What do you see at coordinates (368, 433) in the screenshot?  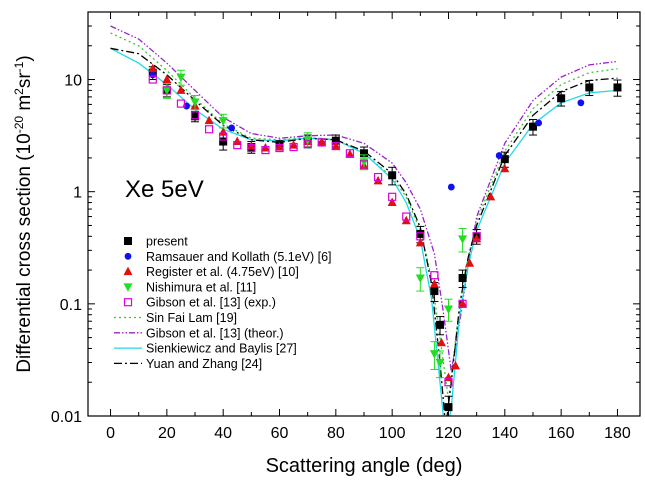 I see `x-tick-labels: 0 20 40 60 80 100 120 140 160 180` at bounding box center [368, 433].